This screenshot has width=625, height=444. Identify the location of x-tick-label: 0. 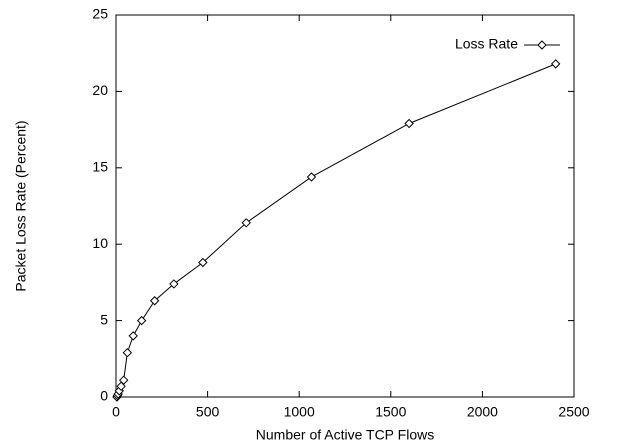
(116, 412).